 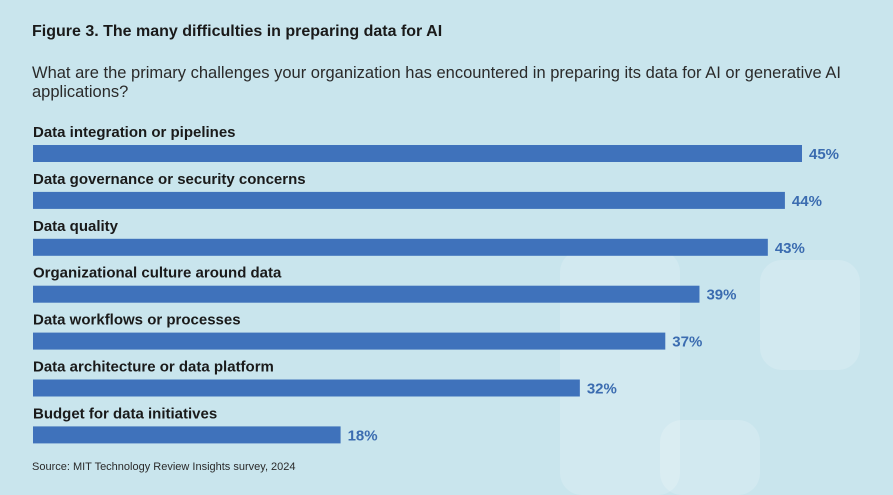 What do you see at coordinates (137, 320) in the screenshot?
I see `category-label: Data workflows or processes` at bounding box center [137, 320].